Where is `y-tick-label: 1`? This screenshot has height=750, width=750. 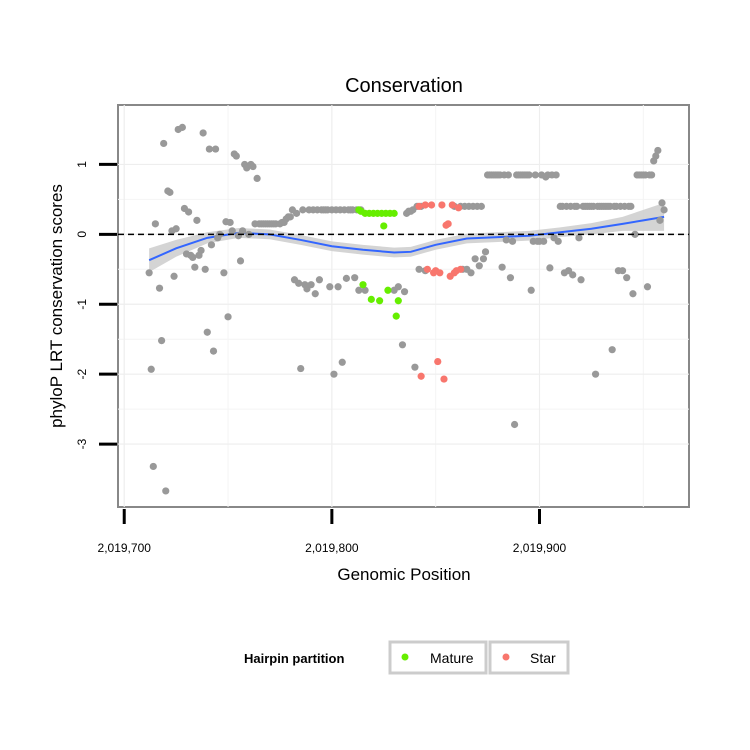
y-tick-label: 1 is located at coordinates (82, 164).